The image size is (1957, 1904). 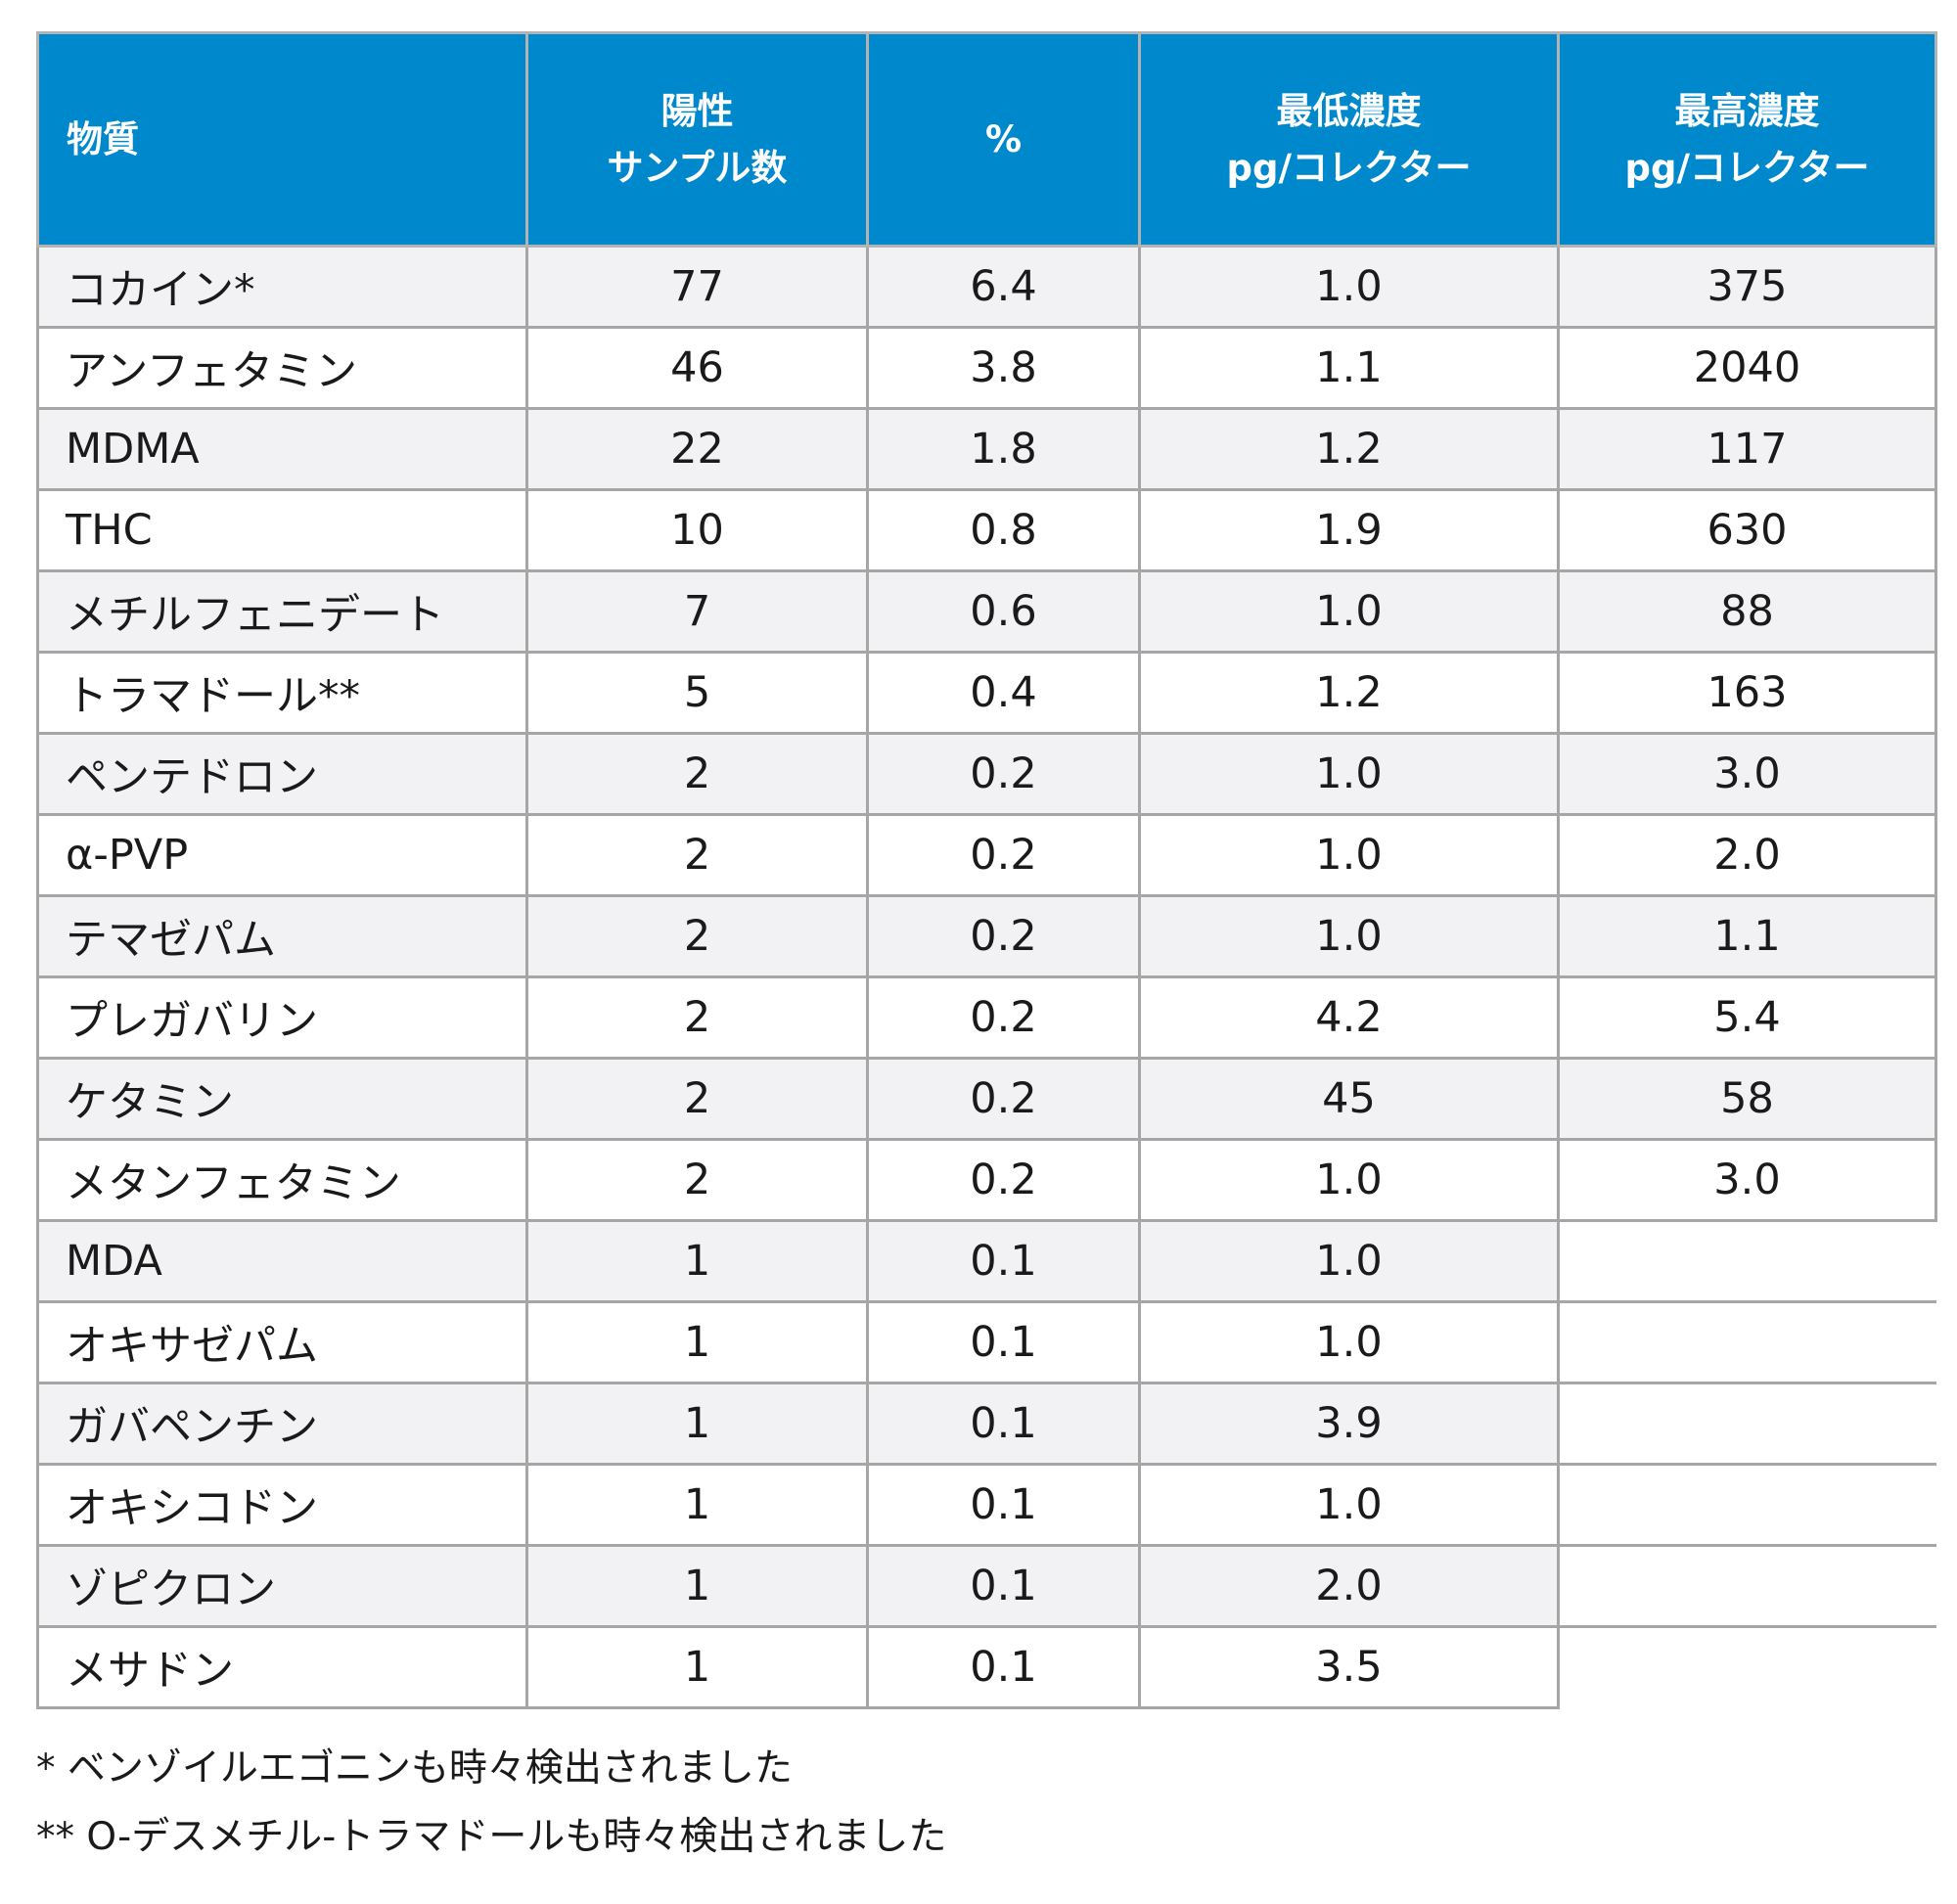 What do you see at coordinates (282, 1180) in the screenshot?
I see `cell-substance: メタンフェタミン` at bounding box center [282, 1180].